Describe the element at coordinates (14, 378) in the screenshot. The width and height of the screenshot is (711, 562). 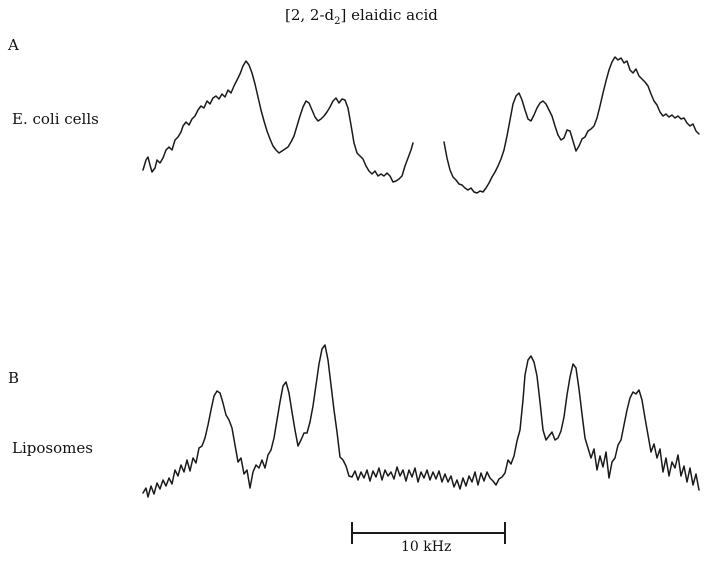
I see `panel-b-letter: B` at that location.